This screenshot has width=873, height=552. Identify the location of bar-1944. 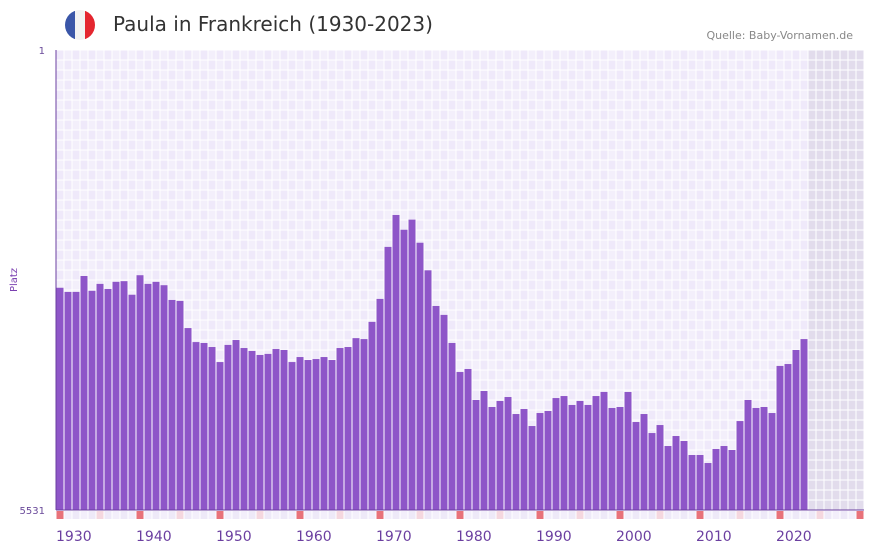
(172, 404).